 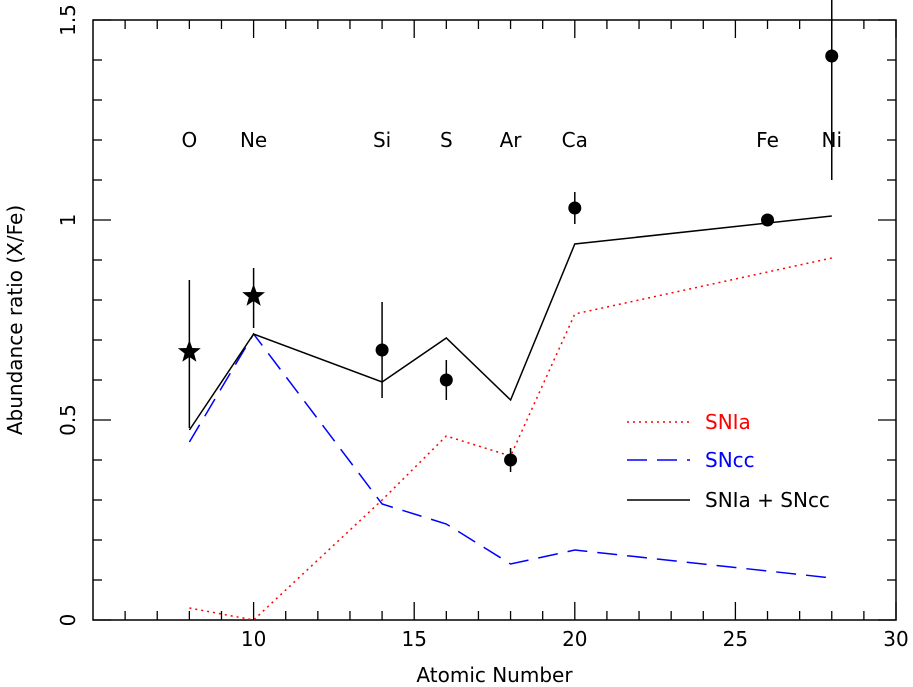 I want to click on legend-label: SNcc, so click(x=730, y=460).